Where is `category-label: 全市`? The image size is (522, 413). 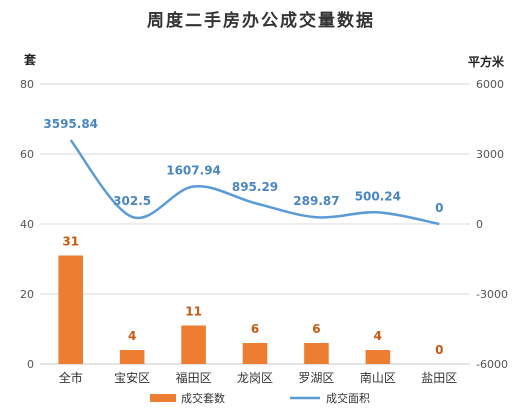 category-label: 全市 is located at coordinates (71, 377).